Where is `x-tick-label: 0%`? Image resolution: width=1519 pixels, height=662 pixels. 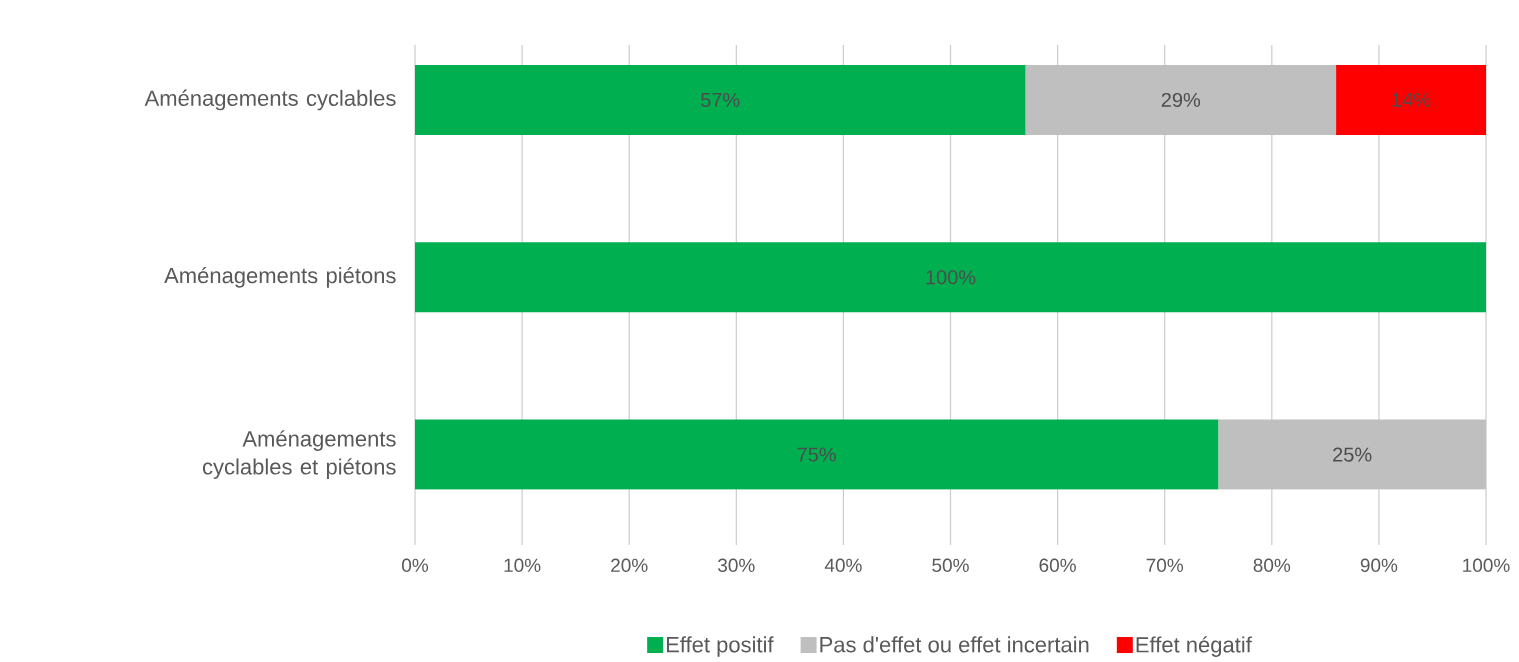 x-tick-label: 0% is located at coordinates (415, 565).